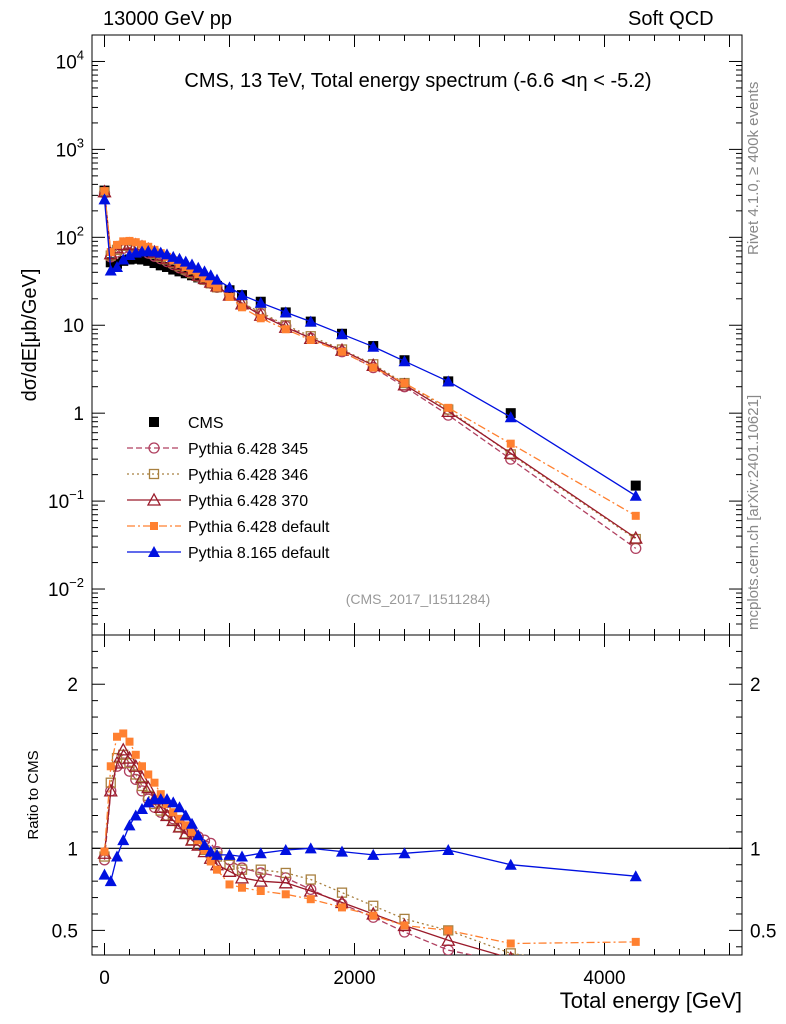  What do you see at coordinates (33, 794) in the screenshot?
I see `ratio-y-axis-title: Ratio to CMS` at bounding box center [33, 794].